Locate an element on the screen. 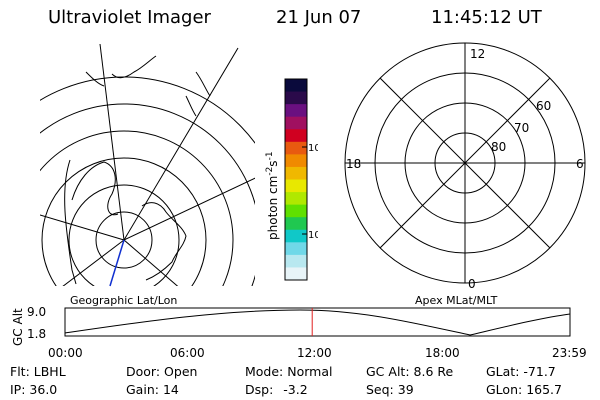 The width and height of the screenshot is (600, 400). mlt-diagonal is located at coordinates (465, 163).